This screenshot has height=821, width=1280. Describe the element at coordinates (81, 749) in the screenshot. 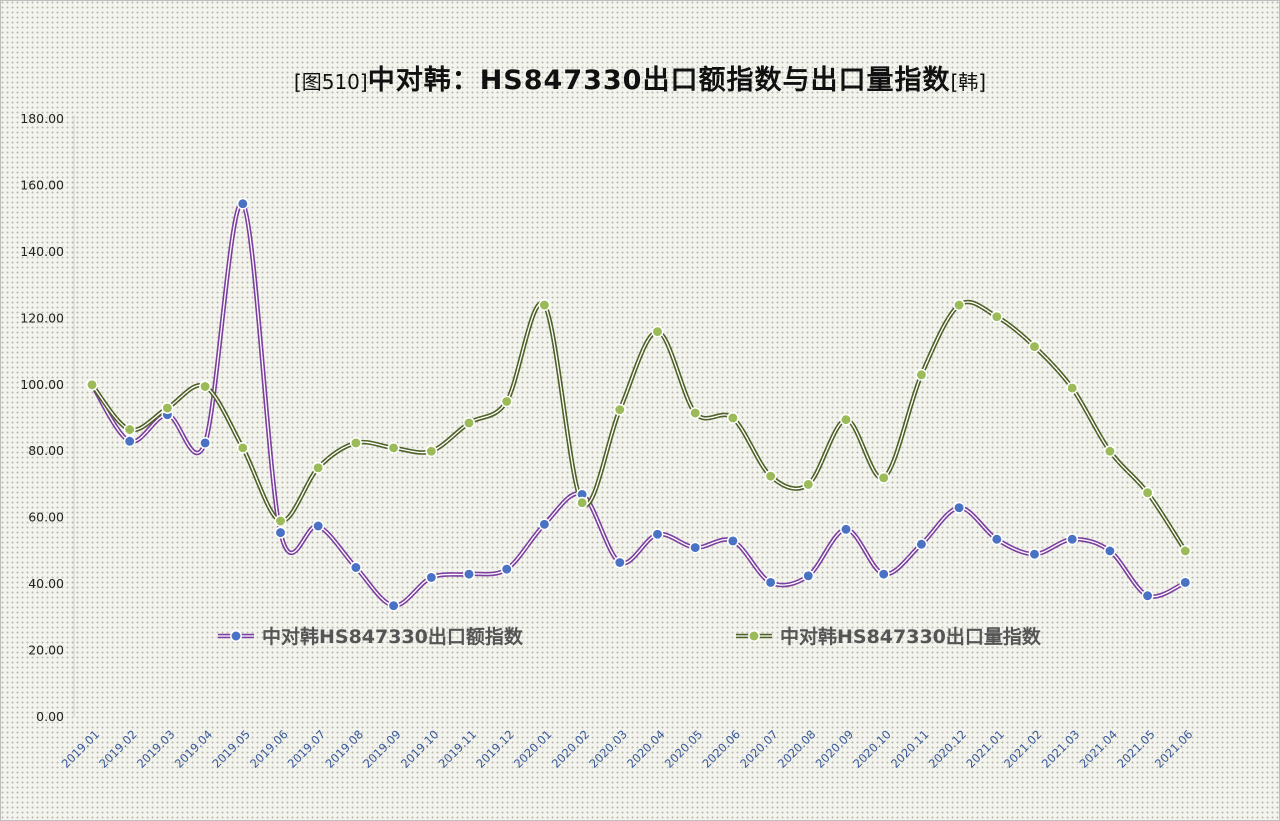

I see `x-tick-label: 2019.01` at that location.